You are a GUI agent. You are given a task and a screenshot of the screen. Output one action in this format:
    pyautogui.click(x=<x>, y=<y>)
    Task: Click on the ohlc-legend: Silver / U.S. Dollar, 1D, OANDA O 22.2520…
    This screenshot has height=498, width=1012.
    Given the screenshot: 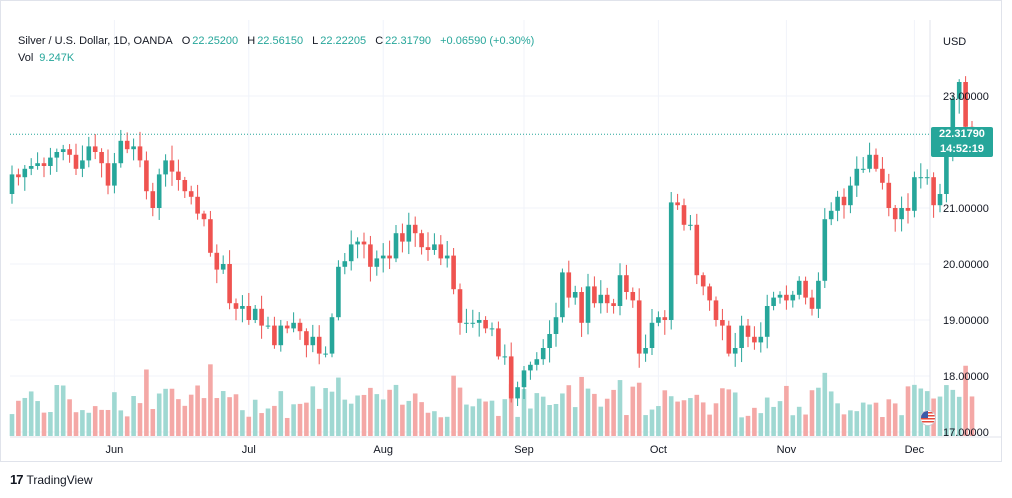 What is the action you would take?
    pyautogui.click(x=277, y=41)
    